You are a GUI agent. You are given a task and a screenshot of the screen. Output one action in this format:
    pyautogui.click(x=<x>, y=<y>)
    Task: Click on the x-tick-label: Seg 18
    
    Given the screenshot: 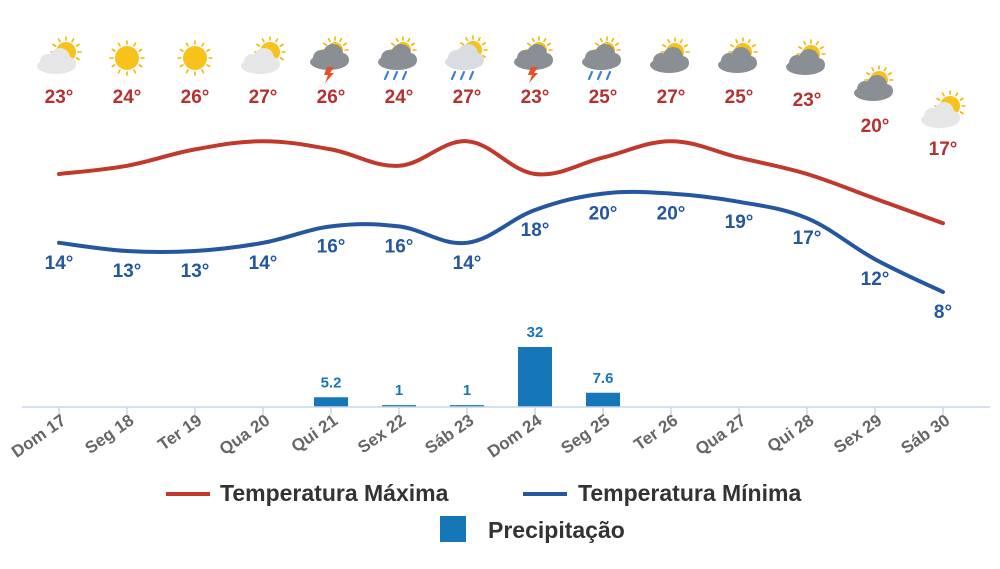 What is the action you would take?
    pyautogui.click(x=109, y=434)
    